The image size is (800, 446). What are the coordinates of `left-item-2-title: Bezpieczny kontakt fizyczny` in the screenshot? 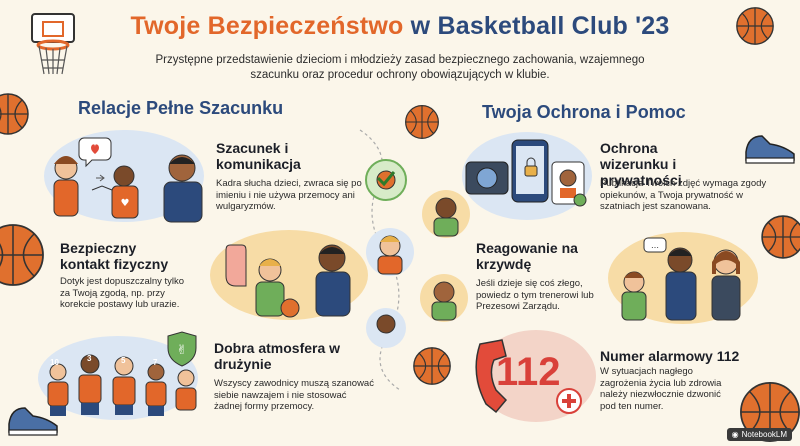 It's located at (114, 256).